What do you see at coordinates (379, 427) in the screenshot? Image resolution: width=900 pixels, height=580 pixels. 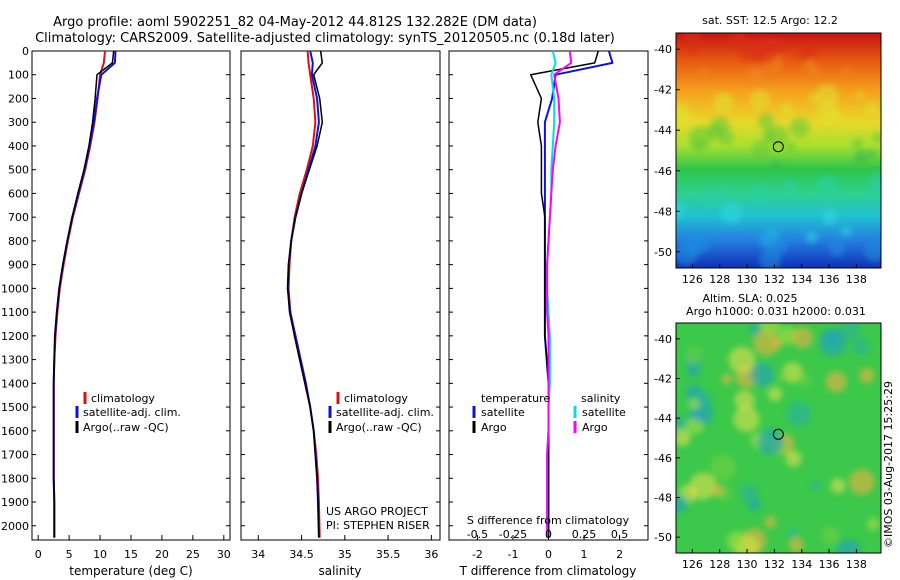 I see `legend-label-argo: Argo(..raw -QC)` at bounding box center [379, 427].